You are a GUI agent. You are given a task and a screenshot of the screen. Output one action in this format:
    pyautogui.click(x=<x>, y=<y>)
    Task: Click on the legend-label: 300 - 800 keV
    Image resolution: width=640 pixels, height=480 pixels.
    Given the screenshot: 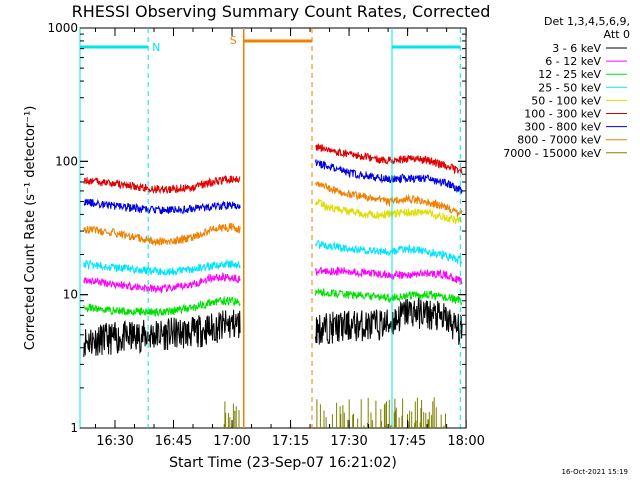 What is the action you would take?
    pyautogui.click(x=562, y=127)
    